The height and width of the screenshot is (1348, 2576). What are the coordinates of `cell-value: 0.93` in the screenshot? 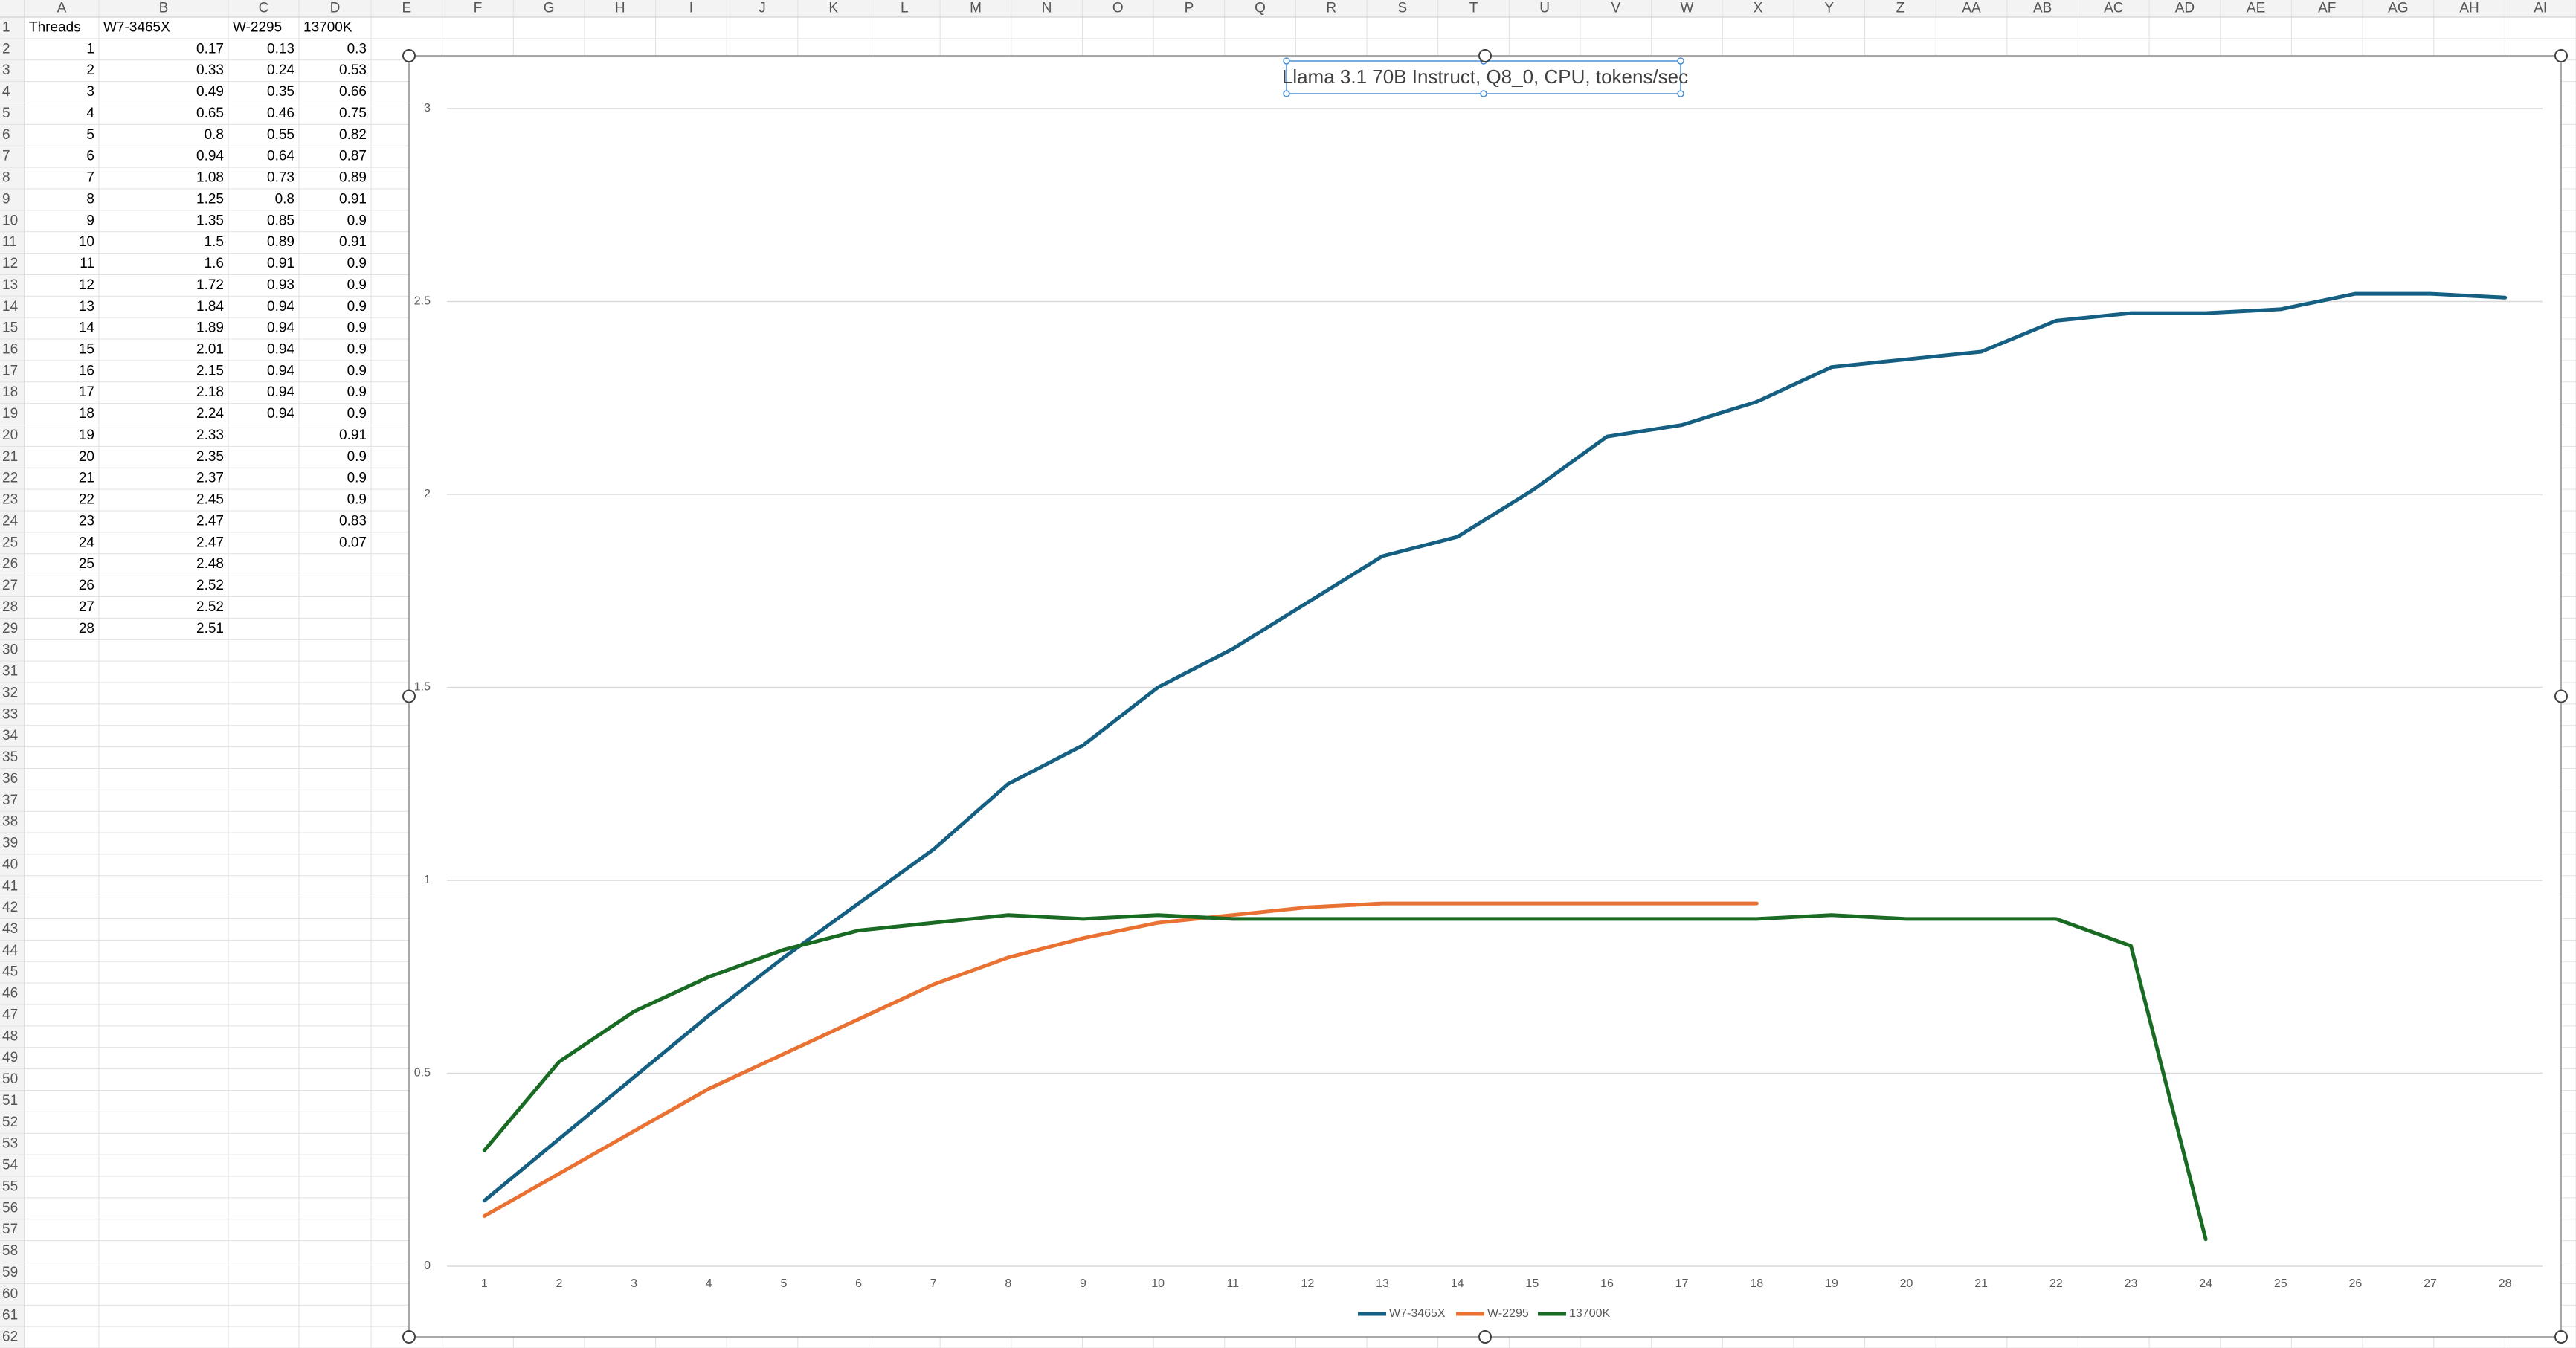 It's located at (280, 285).